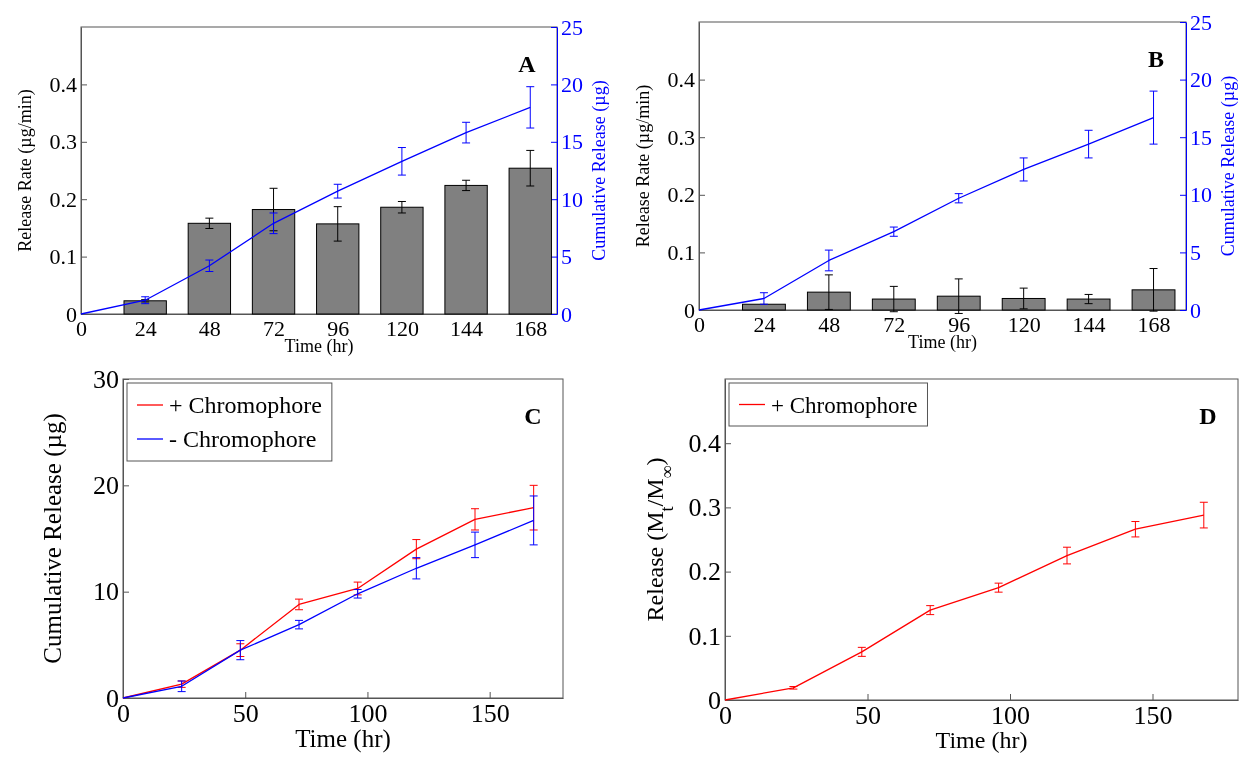  I want to click on legend-label: - Chromophore, so click(243, 439).